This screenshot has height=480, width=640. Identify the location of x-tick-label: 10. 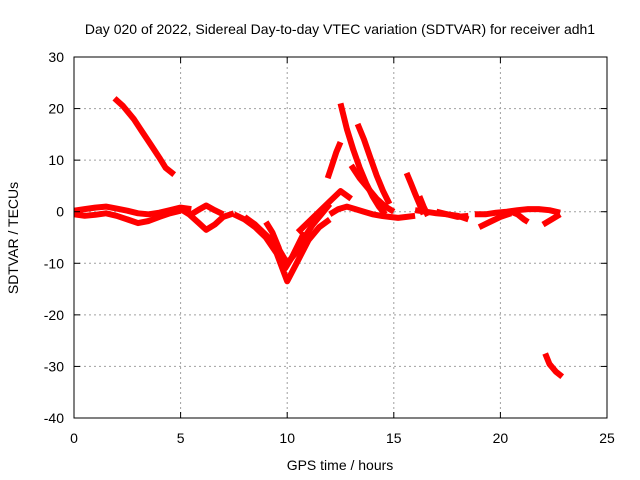
(287, 438).